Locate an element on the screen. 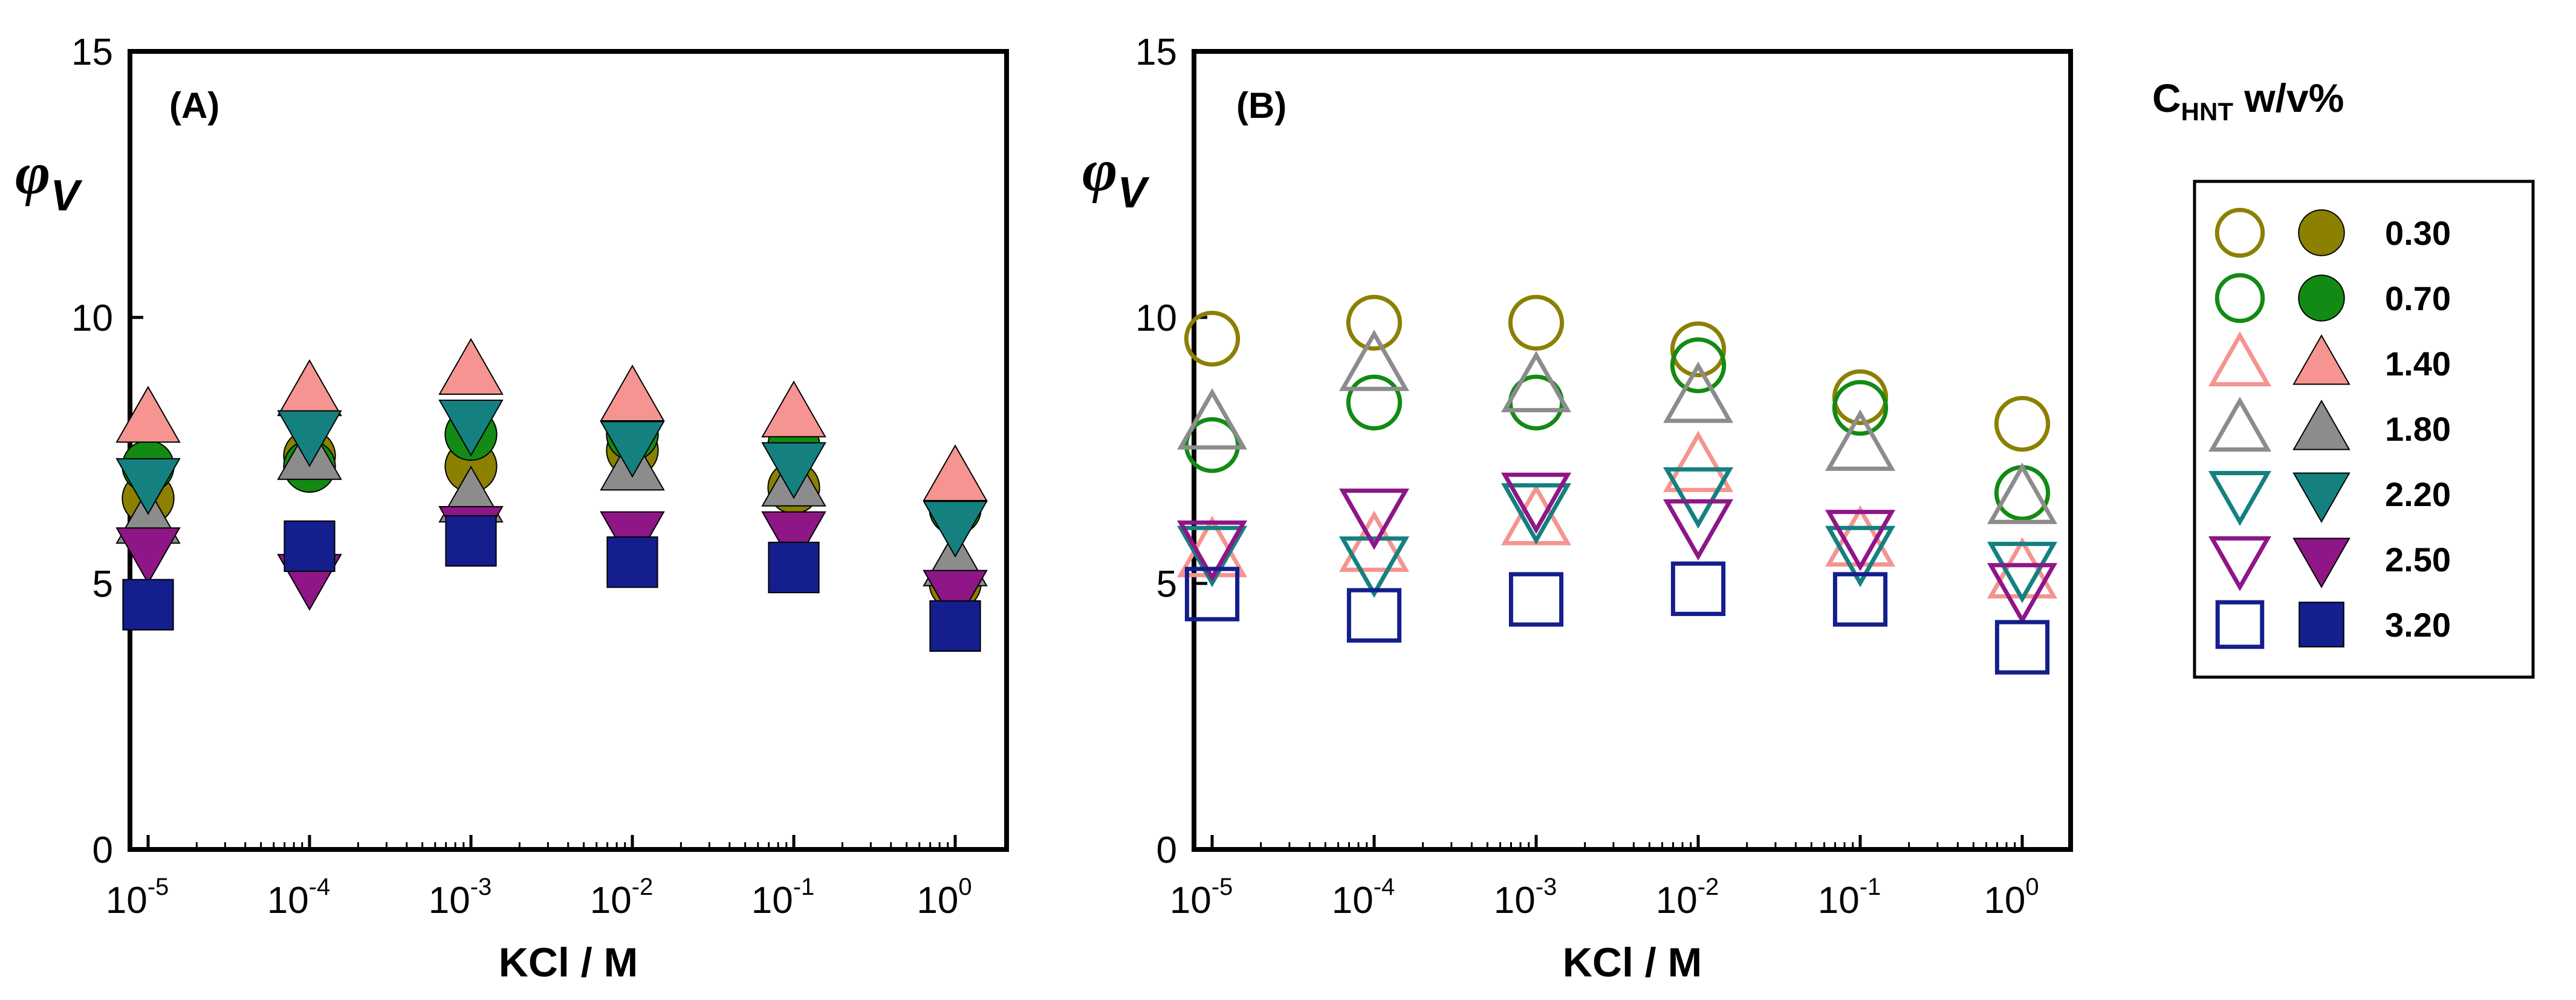 The height and width of the screenshot is (1000, 2576). legend-label: 1.80 is located at coordinates (2418, 429).